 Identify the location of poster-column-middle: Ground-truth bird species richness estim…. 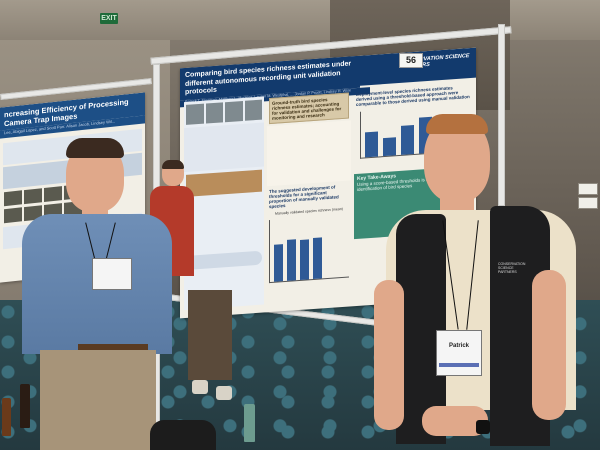
(309, 197).